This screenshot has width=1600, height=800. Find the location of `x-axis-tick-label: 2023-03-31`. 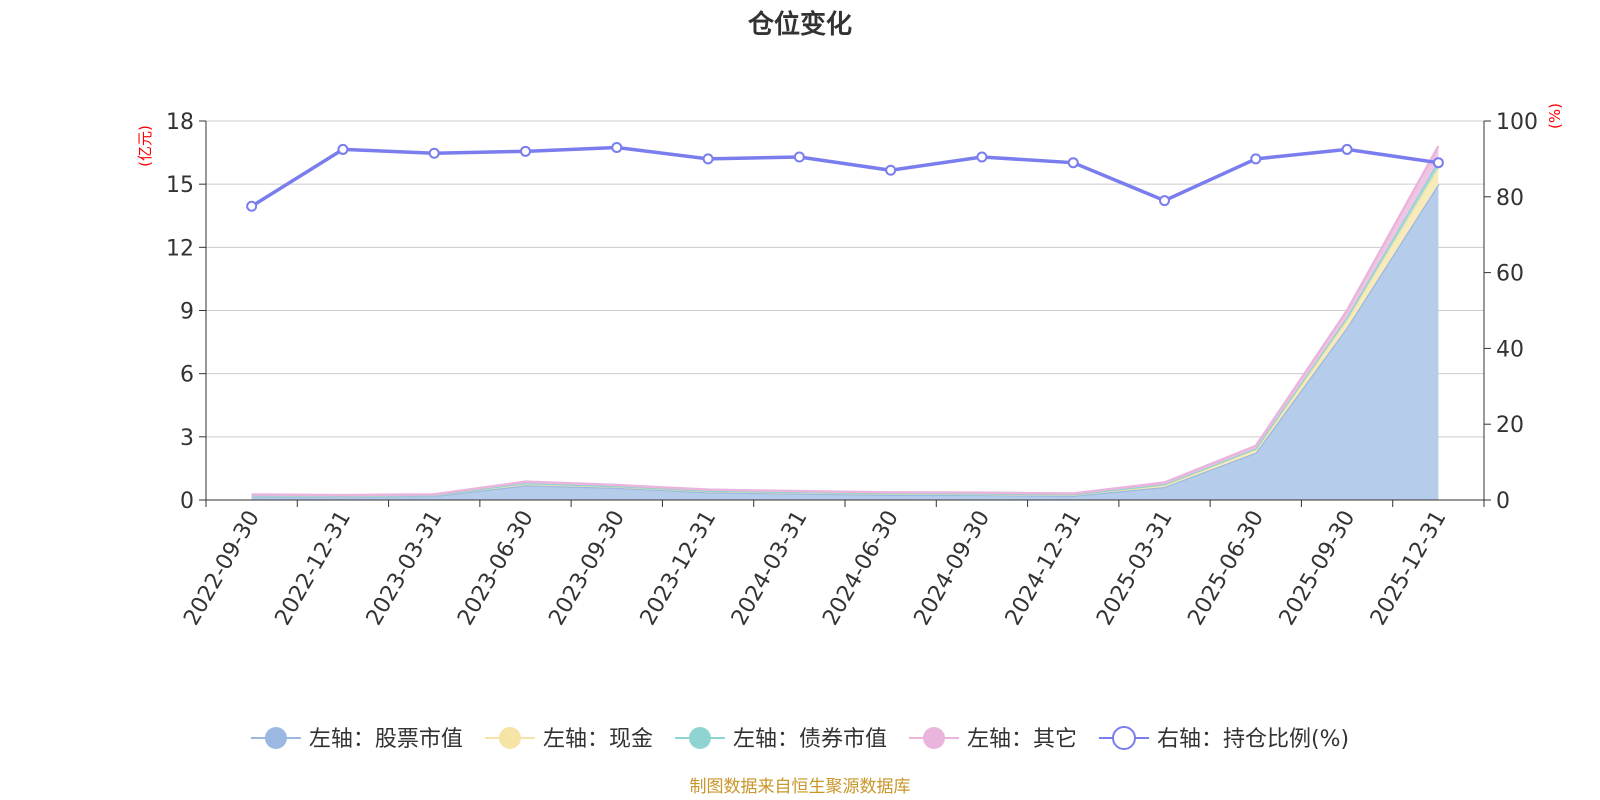

x-axis-tick-label: 2023-03-31 is located at coordinates (405, 568).